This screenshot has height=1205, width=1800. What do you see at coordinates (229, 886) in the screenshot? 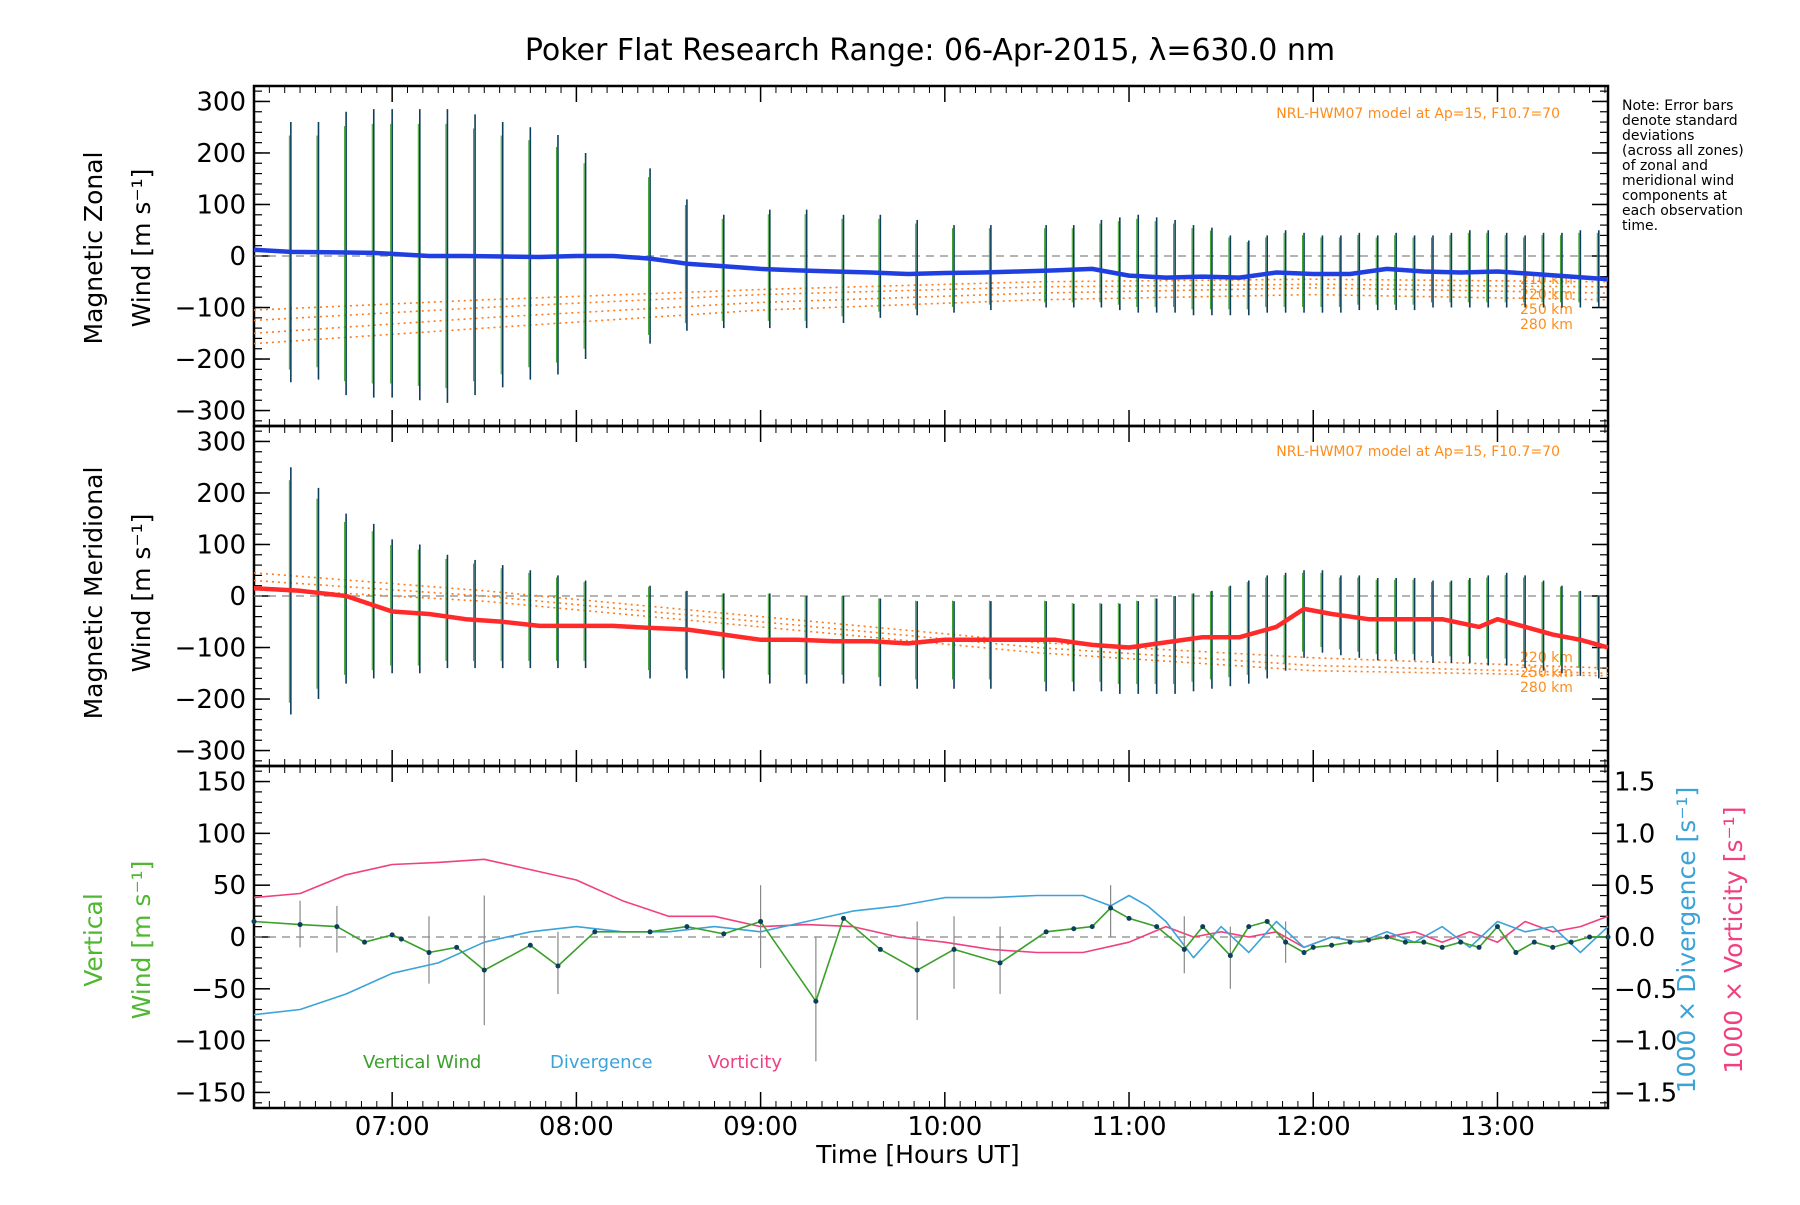
I see `ytick-label-vertical: 50` at bounding box center [229, 886].